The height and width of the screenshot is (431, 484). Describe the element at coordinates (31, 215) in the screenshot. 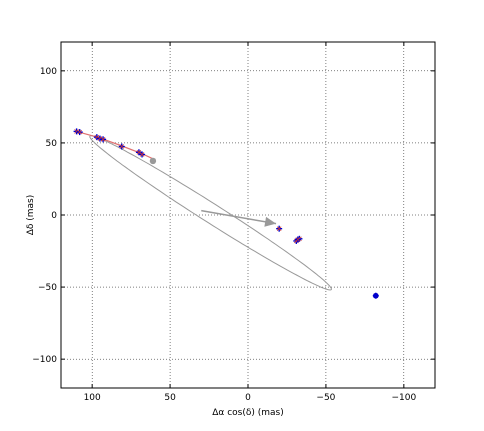

I see `y-axis-label: Δδ (mas)` at that location.